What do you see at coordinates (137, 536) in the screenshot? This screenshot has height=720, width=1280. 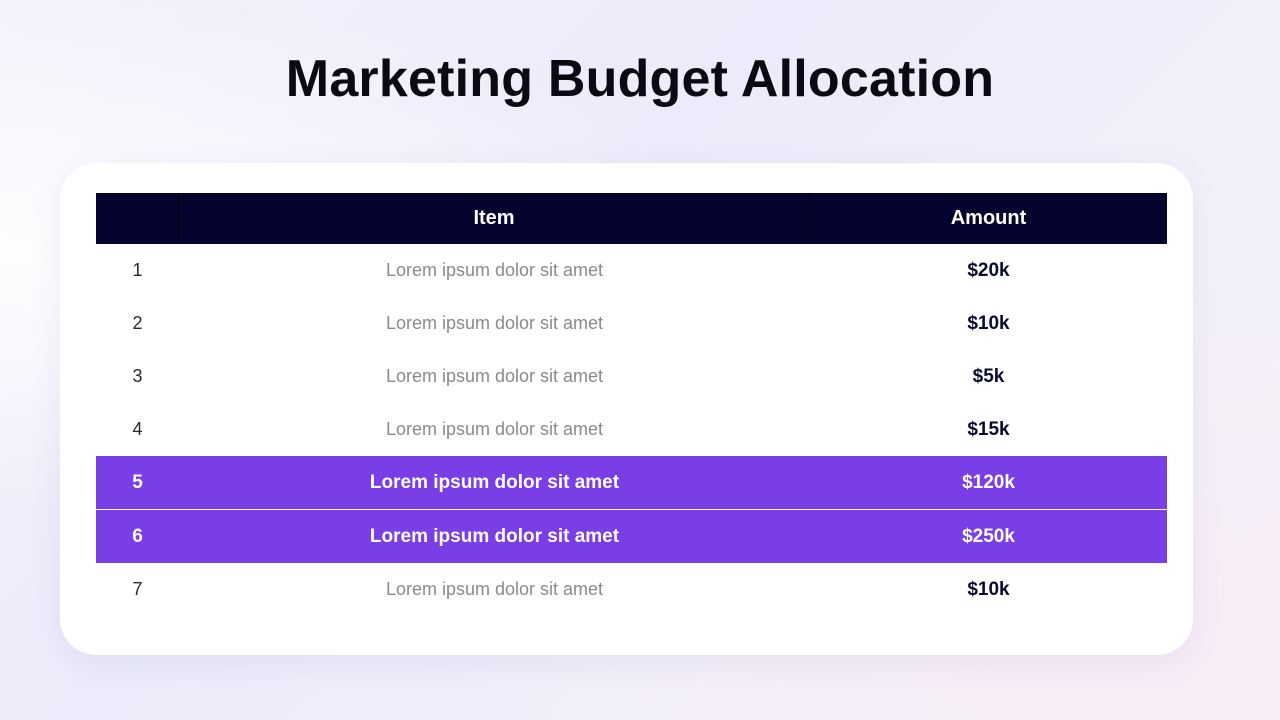 I see `row-number: 6` at bounding box center [137, 536].